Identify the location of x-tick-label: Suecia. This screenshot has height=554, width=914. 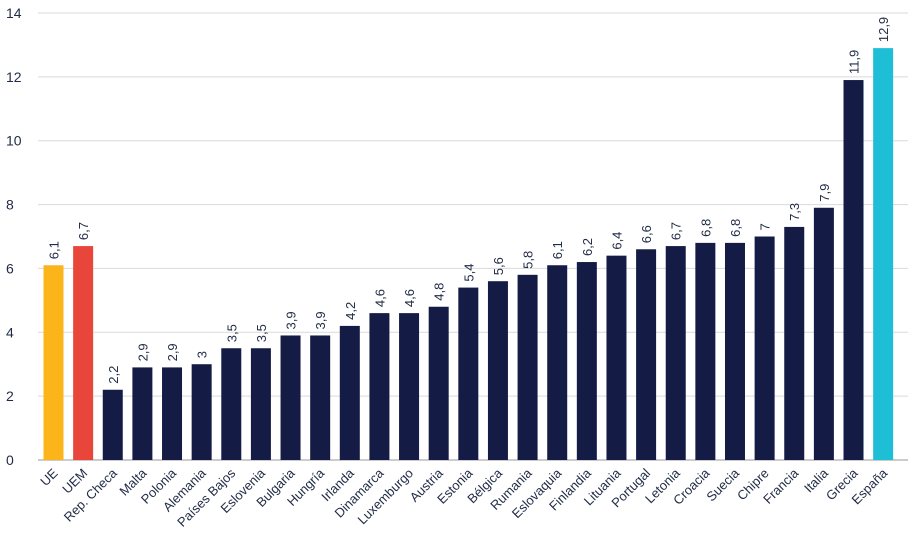
(722, 484).